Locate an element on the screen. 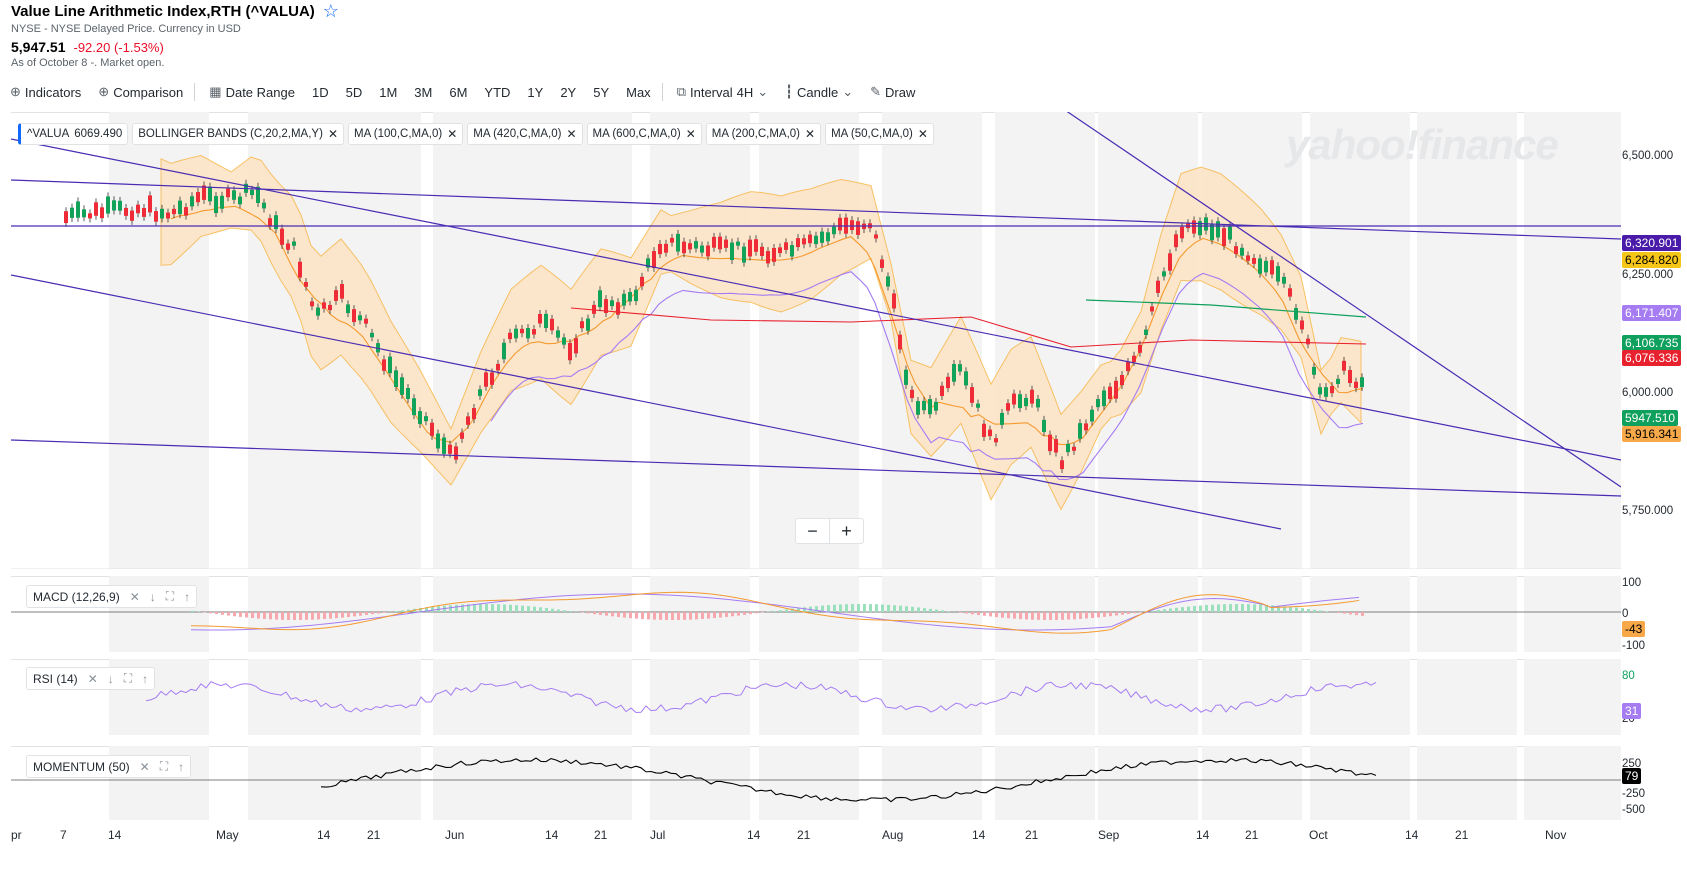 The image size is (1687, 869). range-6m: 6M is located at coordinates (458, 92).